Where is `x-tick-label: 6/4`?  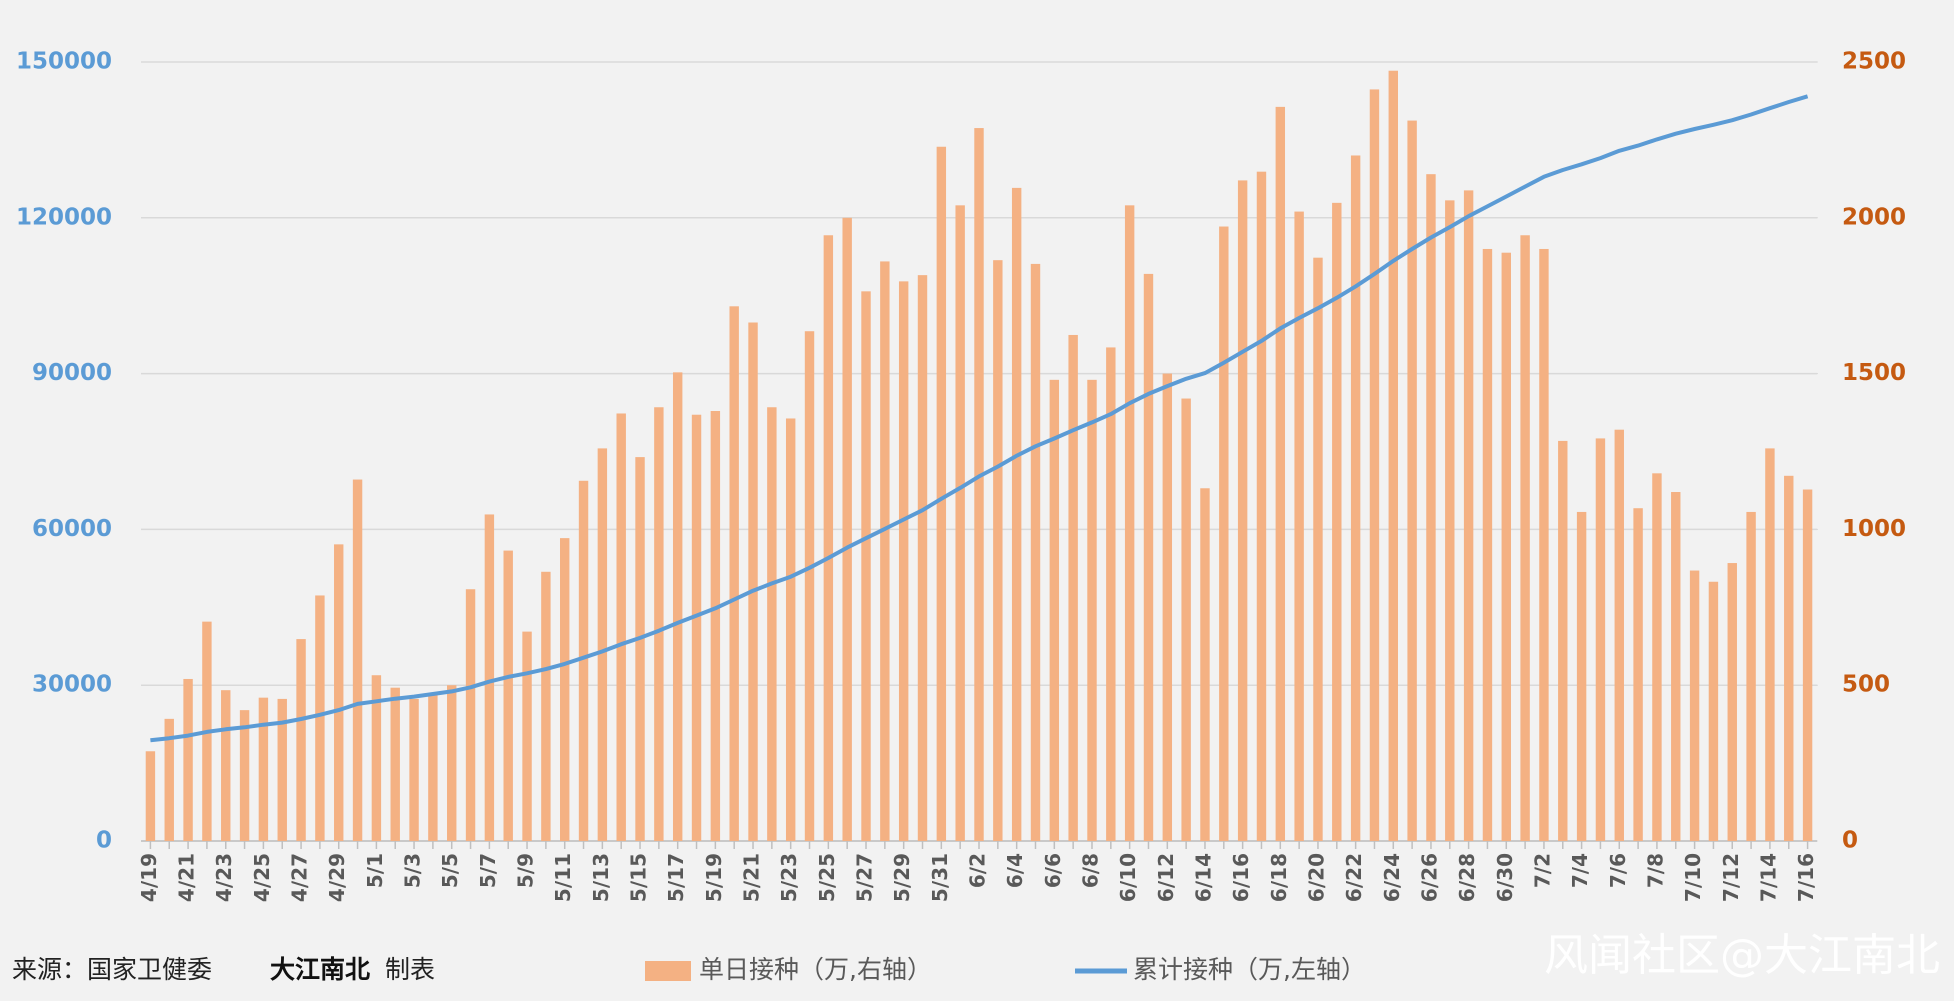
x-tick-label: 6/4 is located at coordinates (1015, 870).